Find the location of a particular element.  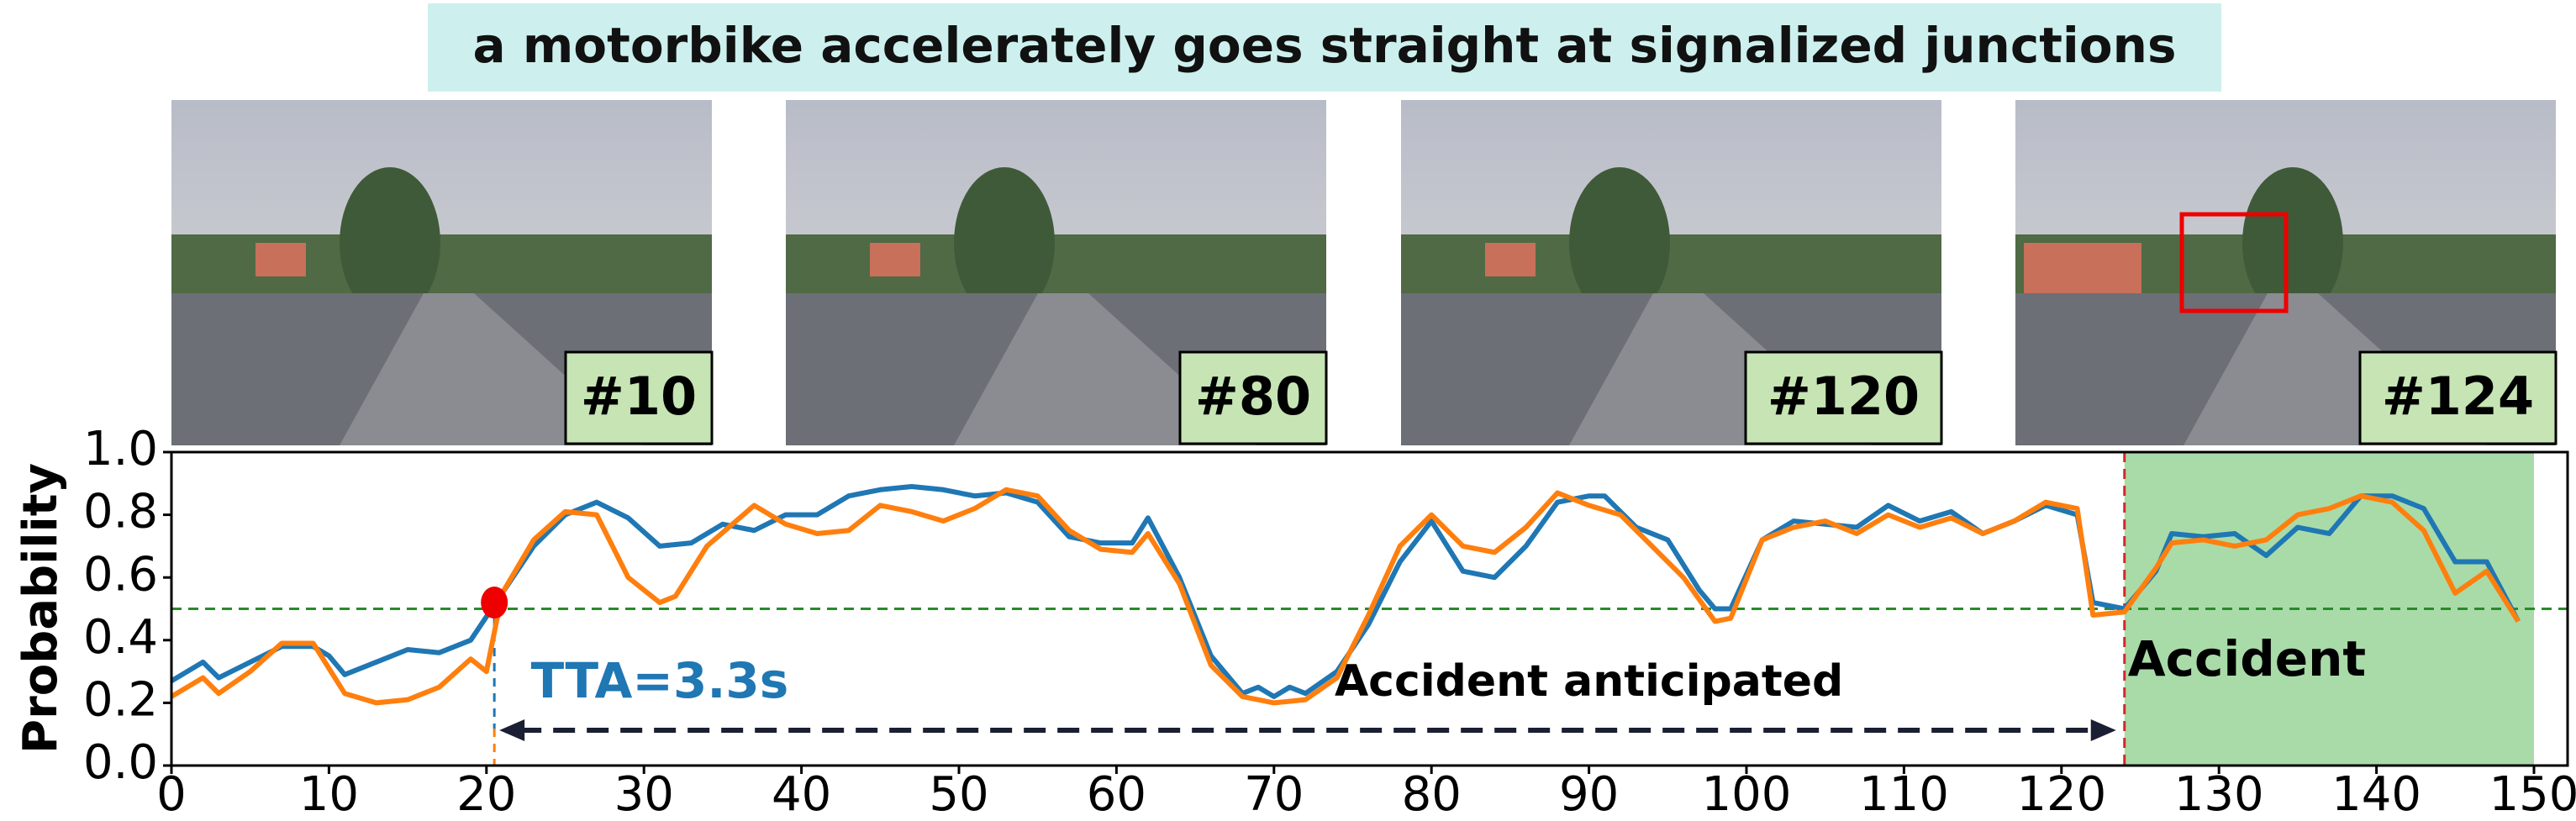

x-tick-label: 120 is located at coordinates (2061, 794).